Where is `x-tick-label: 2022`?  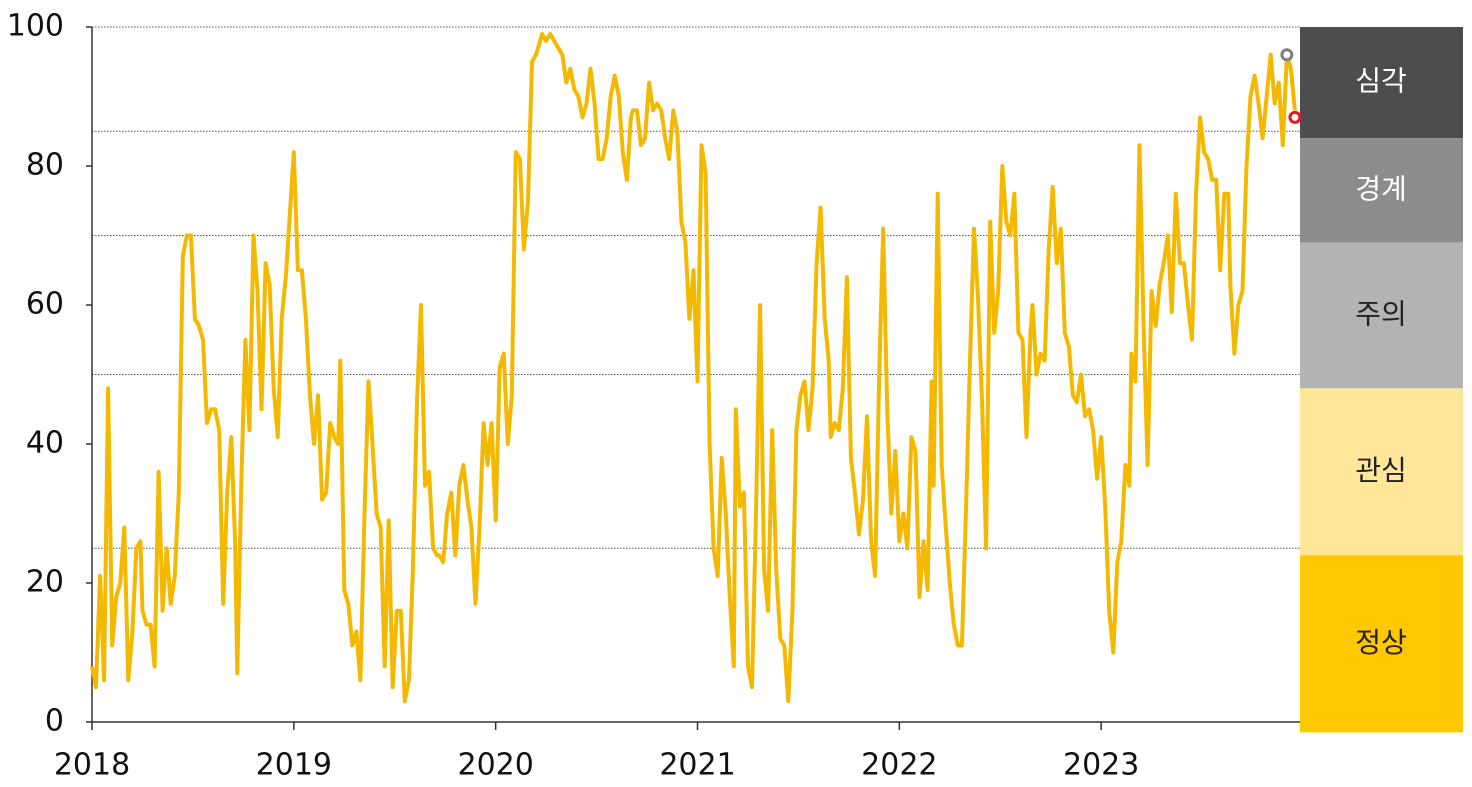
x-tick-label: 2022 is located at coordinates (899, 765).